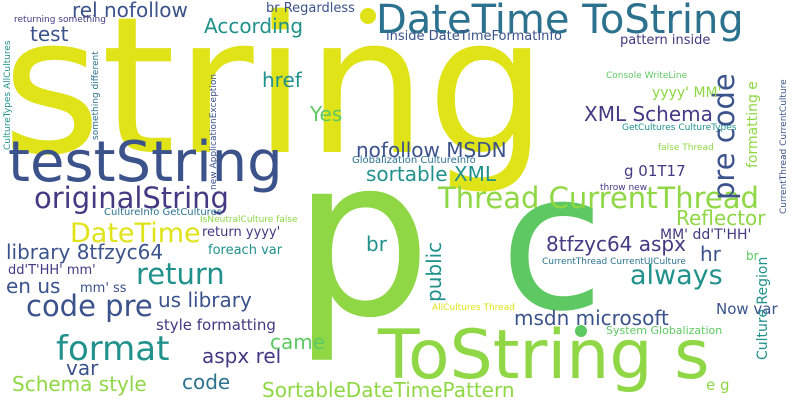 The image size is (800, 400). I want to click on word-GetCultures-CultureTypes: GetCultures CultureTypes, so click(679, 128).